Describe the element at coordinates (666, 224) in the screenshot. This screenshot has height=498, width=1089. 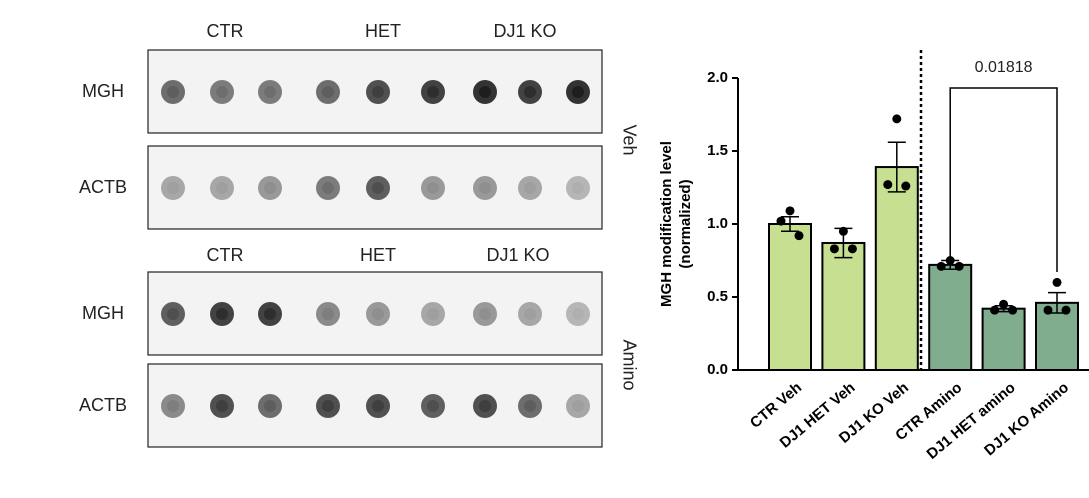
I see `y-axis-label: MGH modification level` at that location.